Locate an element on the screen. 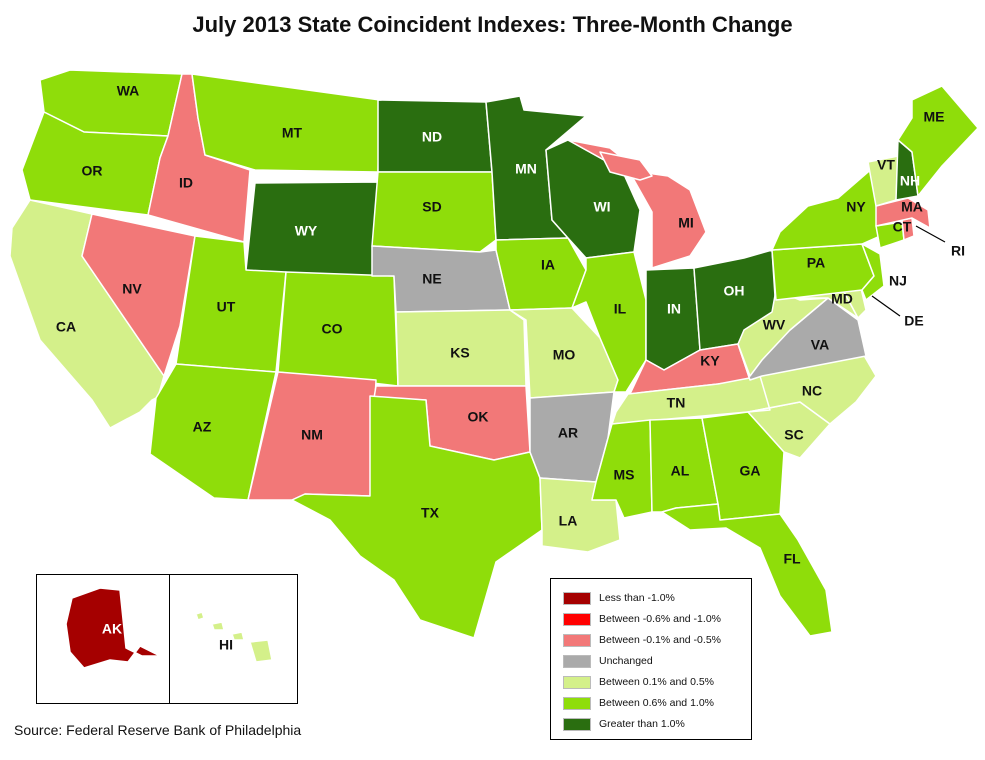  state-label-ut: UT is located at coordinates (226, 307).